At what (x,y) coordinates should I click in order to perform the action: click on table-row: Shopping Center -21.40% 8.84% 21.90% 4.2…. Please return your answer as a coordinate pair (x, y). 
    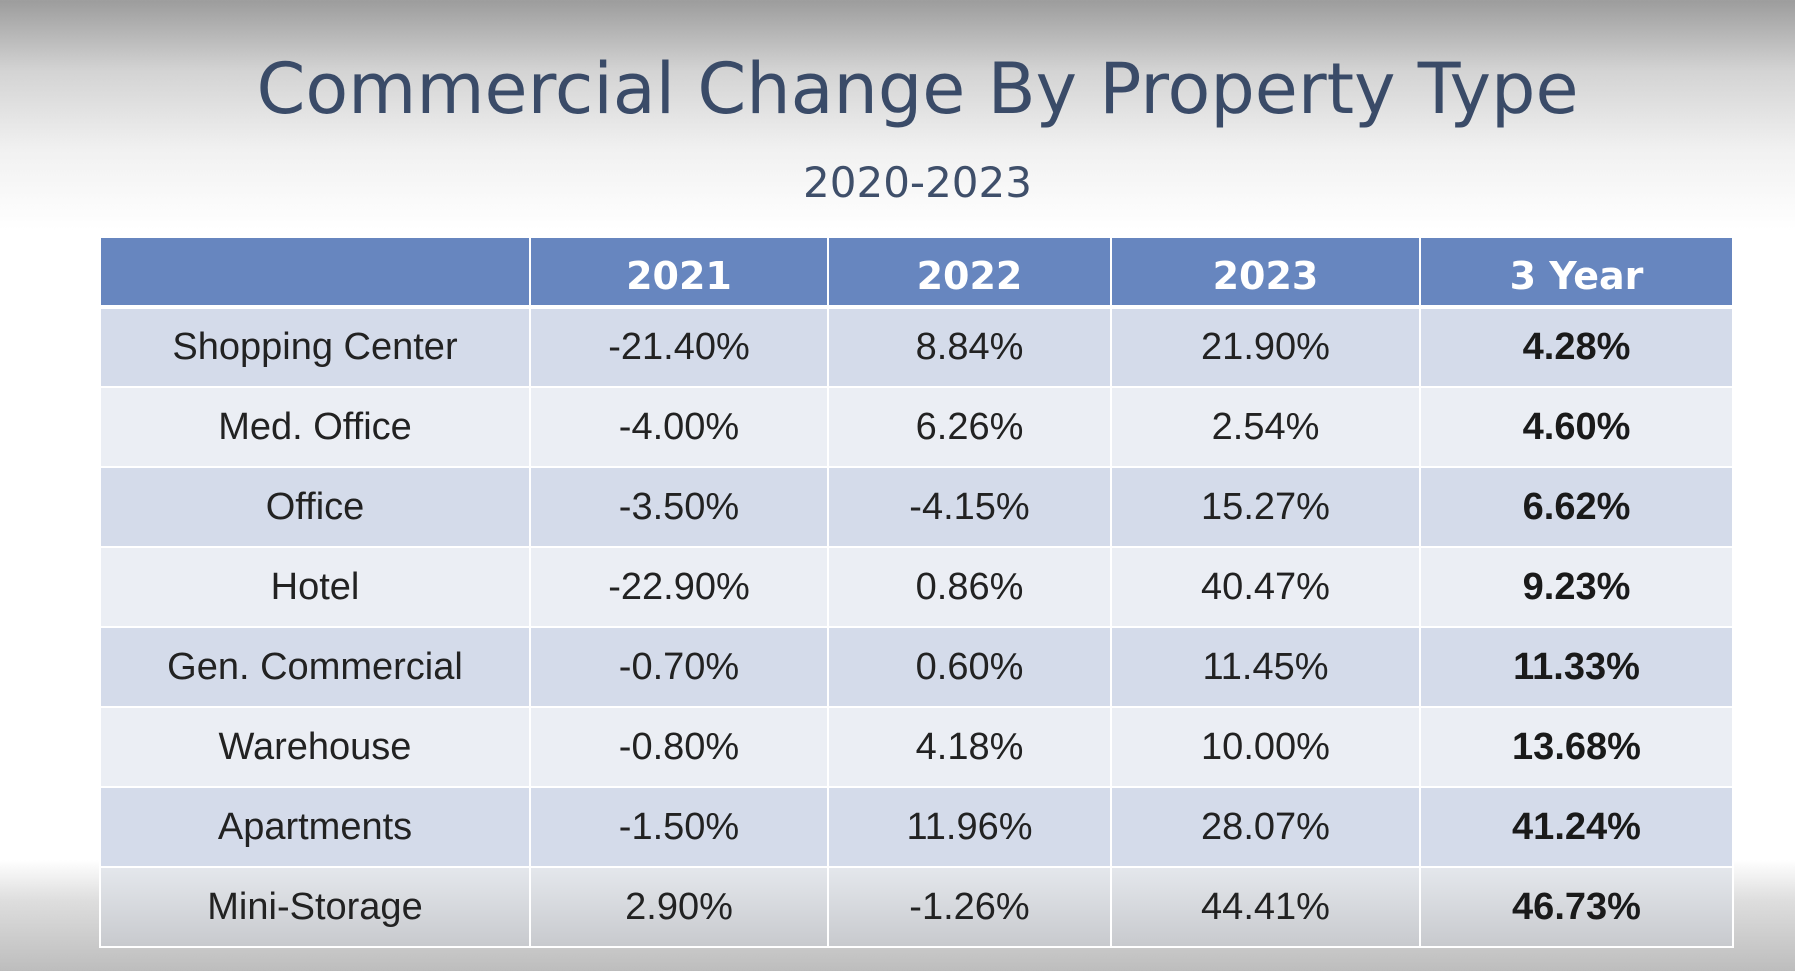
    Looking at the image, I should click on (916, 347).